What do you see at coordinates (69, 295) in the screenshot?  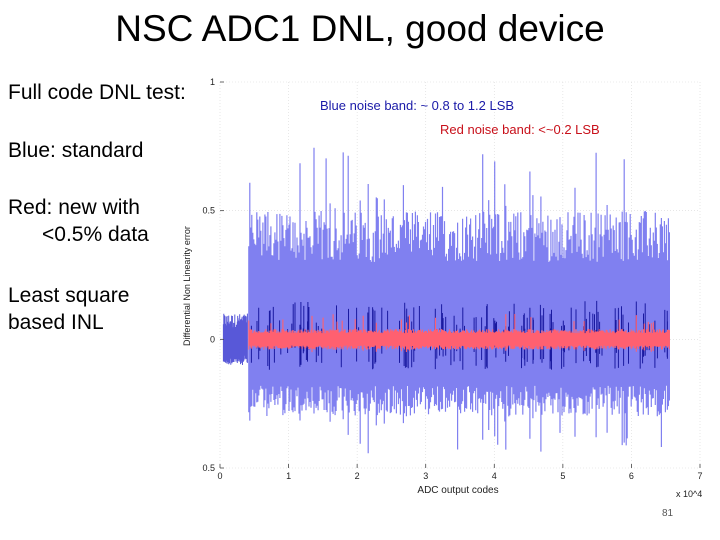 I see `bullet-ls-line1: Least square` at bounding box center [69, 295].